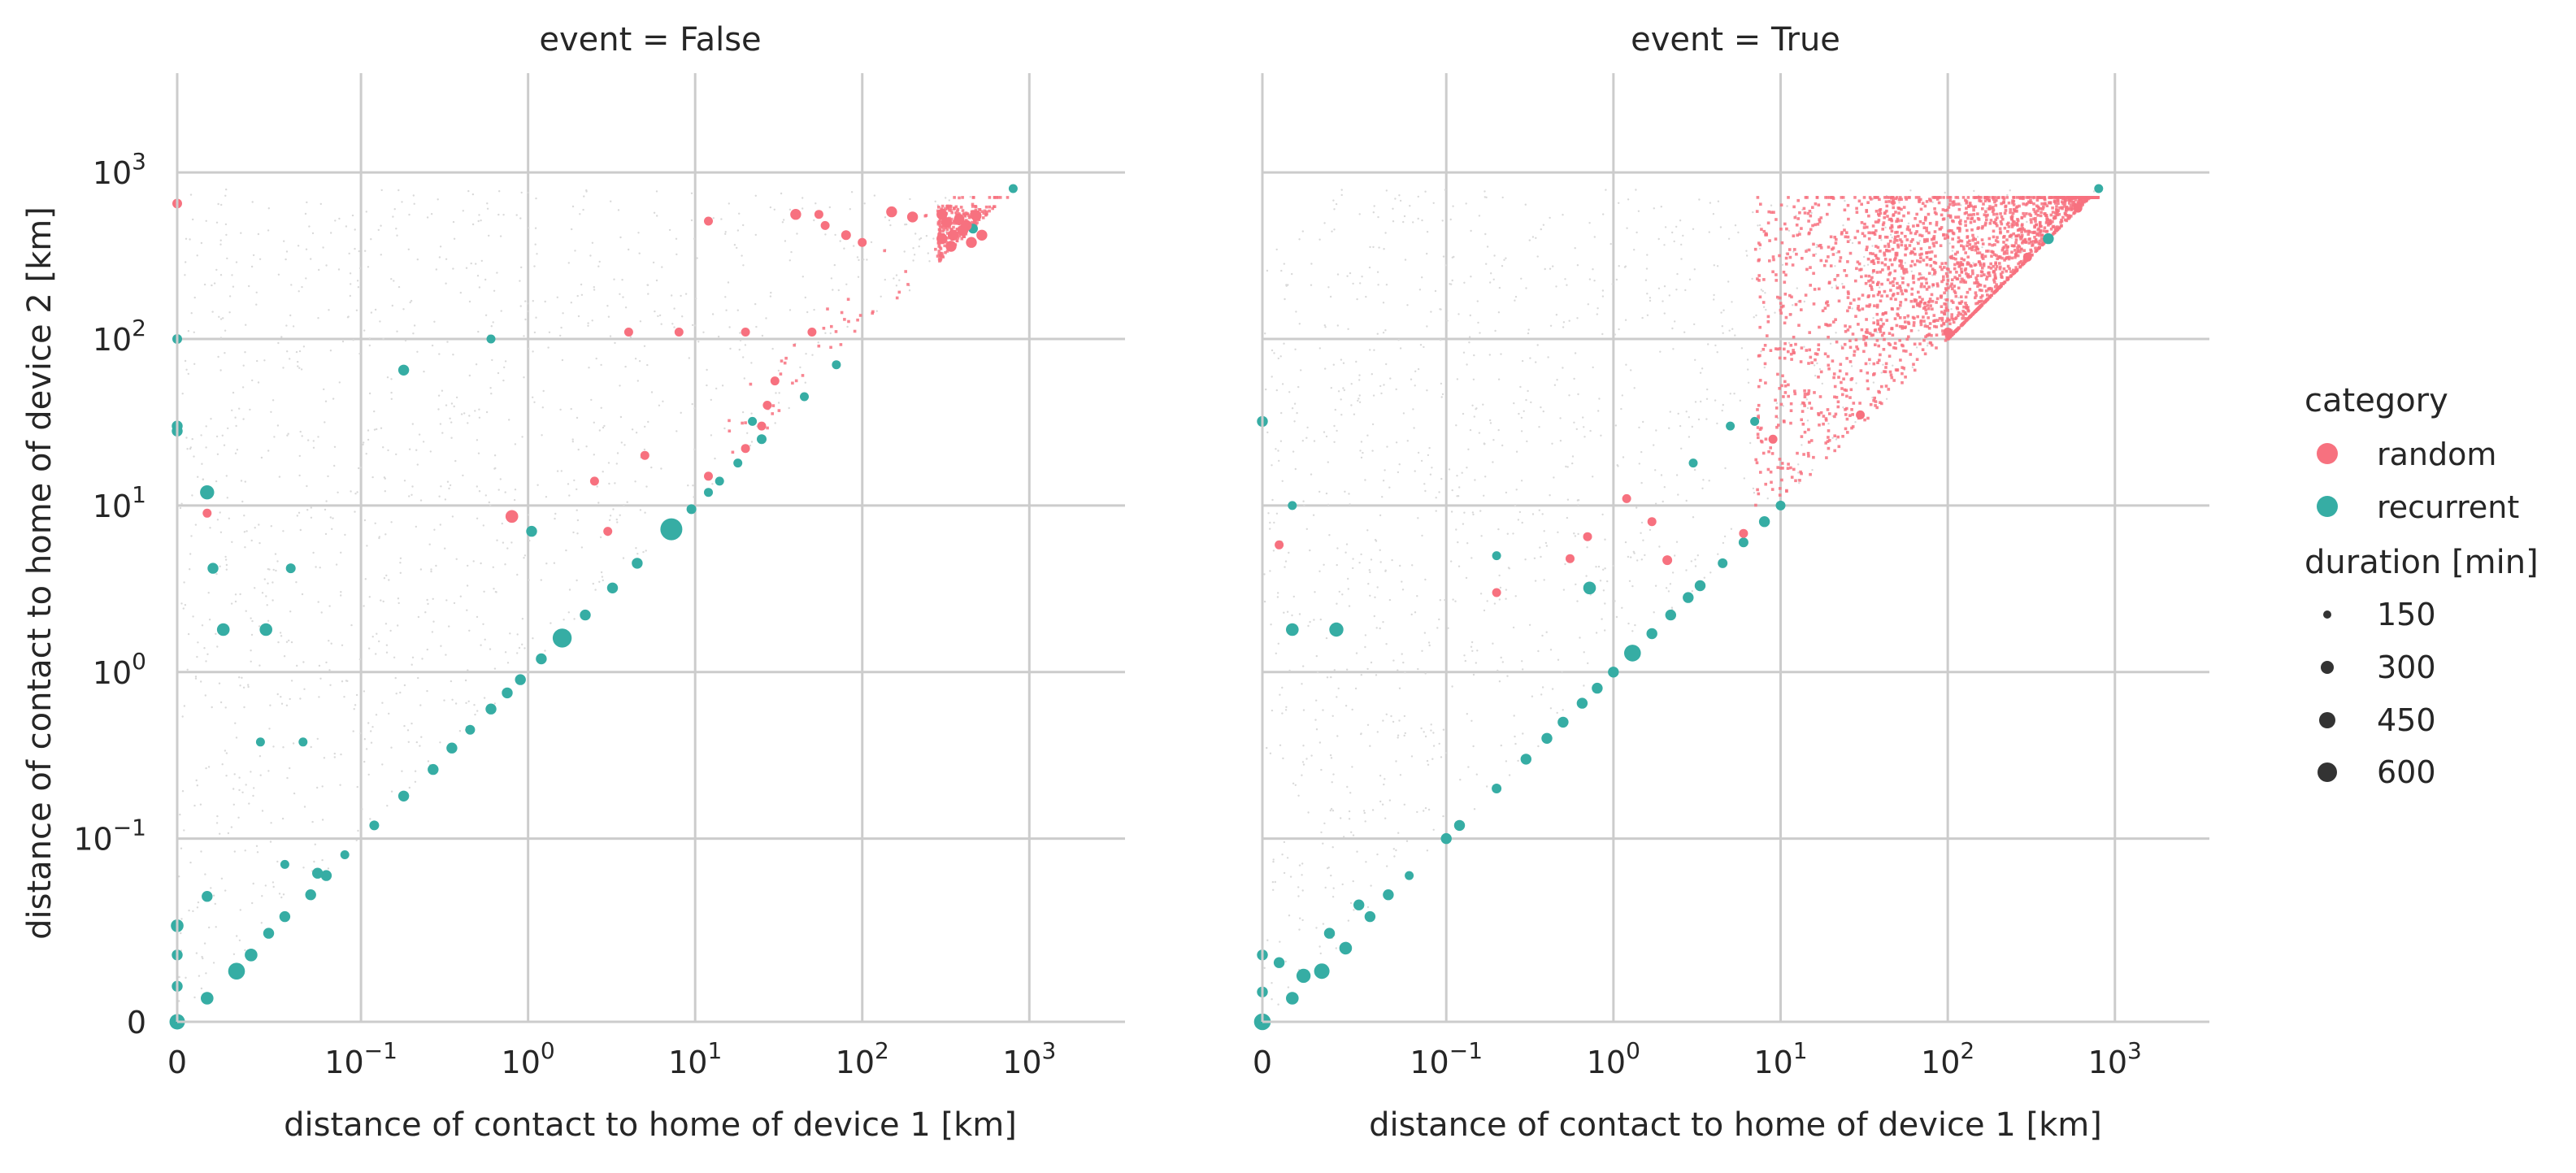 The image size is (2576, 1173). Describe the element at coordinates (2421, 562) in the screenshot. I see `legend-size-title: duration [min]` at that location.